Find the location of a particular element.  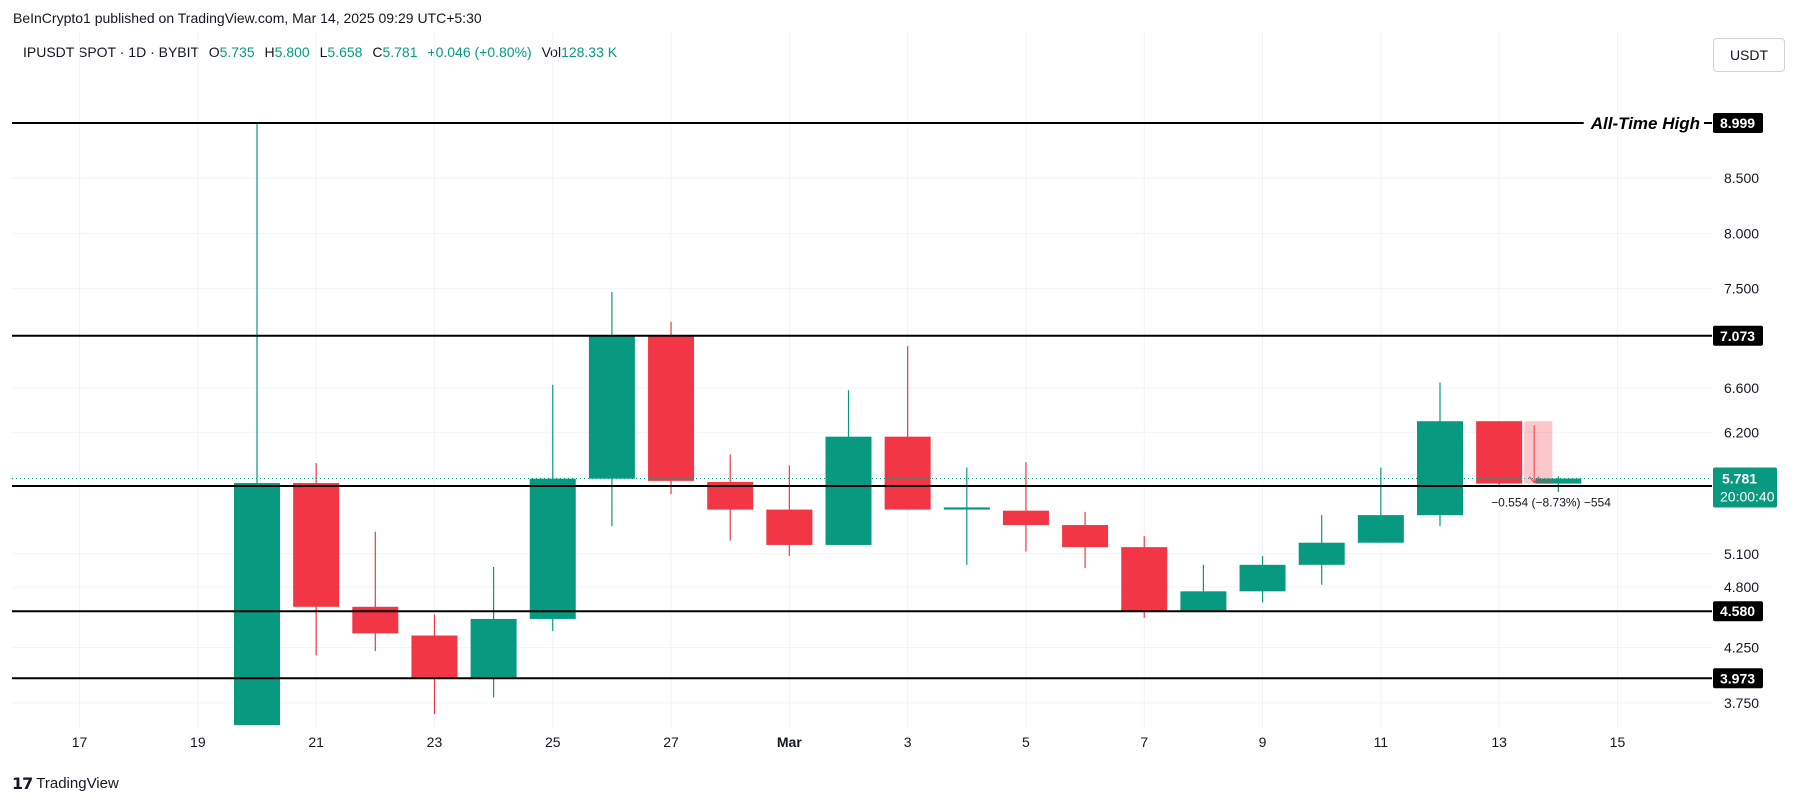

x-tick-label: 11 is located at coordinates (1381, 742).